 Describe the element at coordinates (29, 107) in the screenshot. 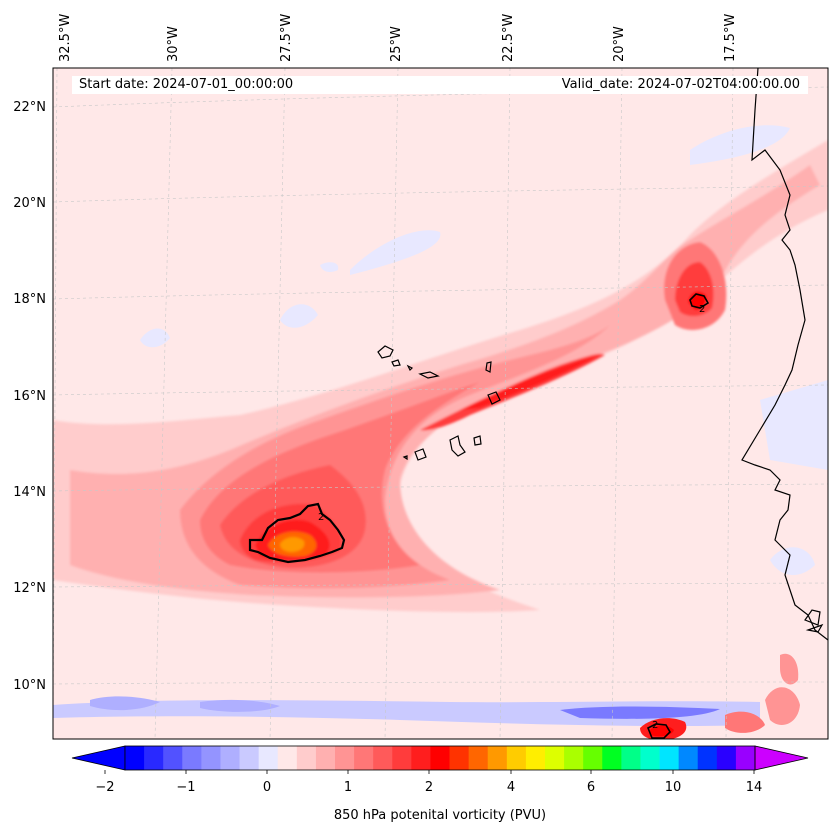

I see `lat-tick: 22°N` at that location.